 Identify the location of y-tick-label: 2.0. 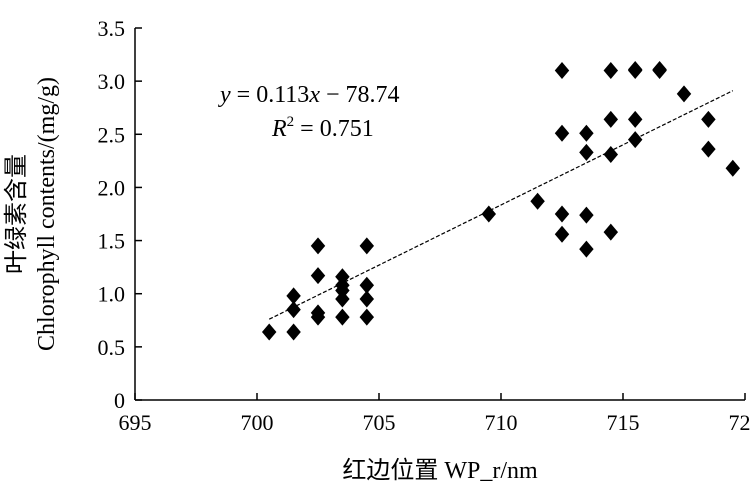
(112, 187).